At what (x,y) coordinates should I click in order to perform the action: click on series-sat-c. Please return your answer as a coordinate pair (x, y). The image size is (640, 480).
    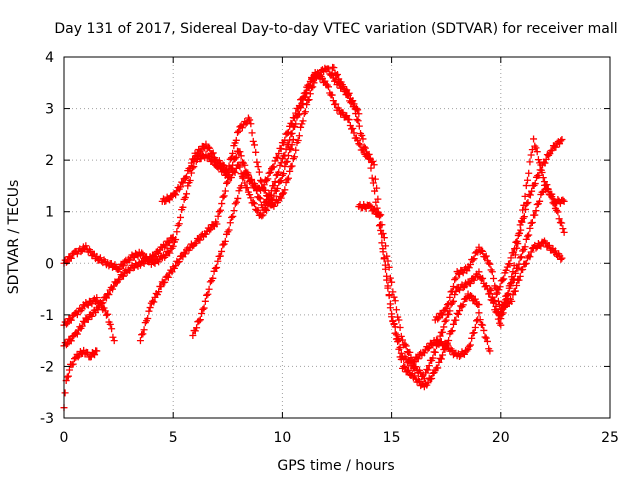
    Looking at the image, I should click on (80, 379).